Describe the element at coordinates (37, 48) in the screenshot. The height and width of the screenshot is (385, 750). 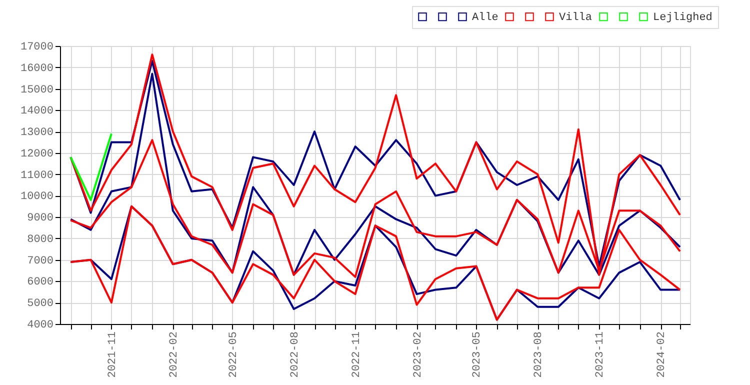
I see `y-tick-label: 17000` at that location.